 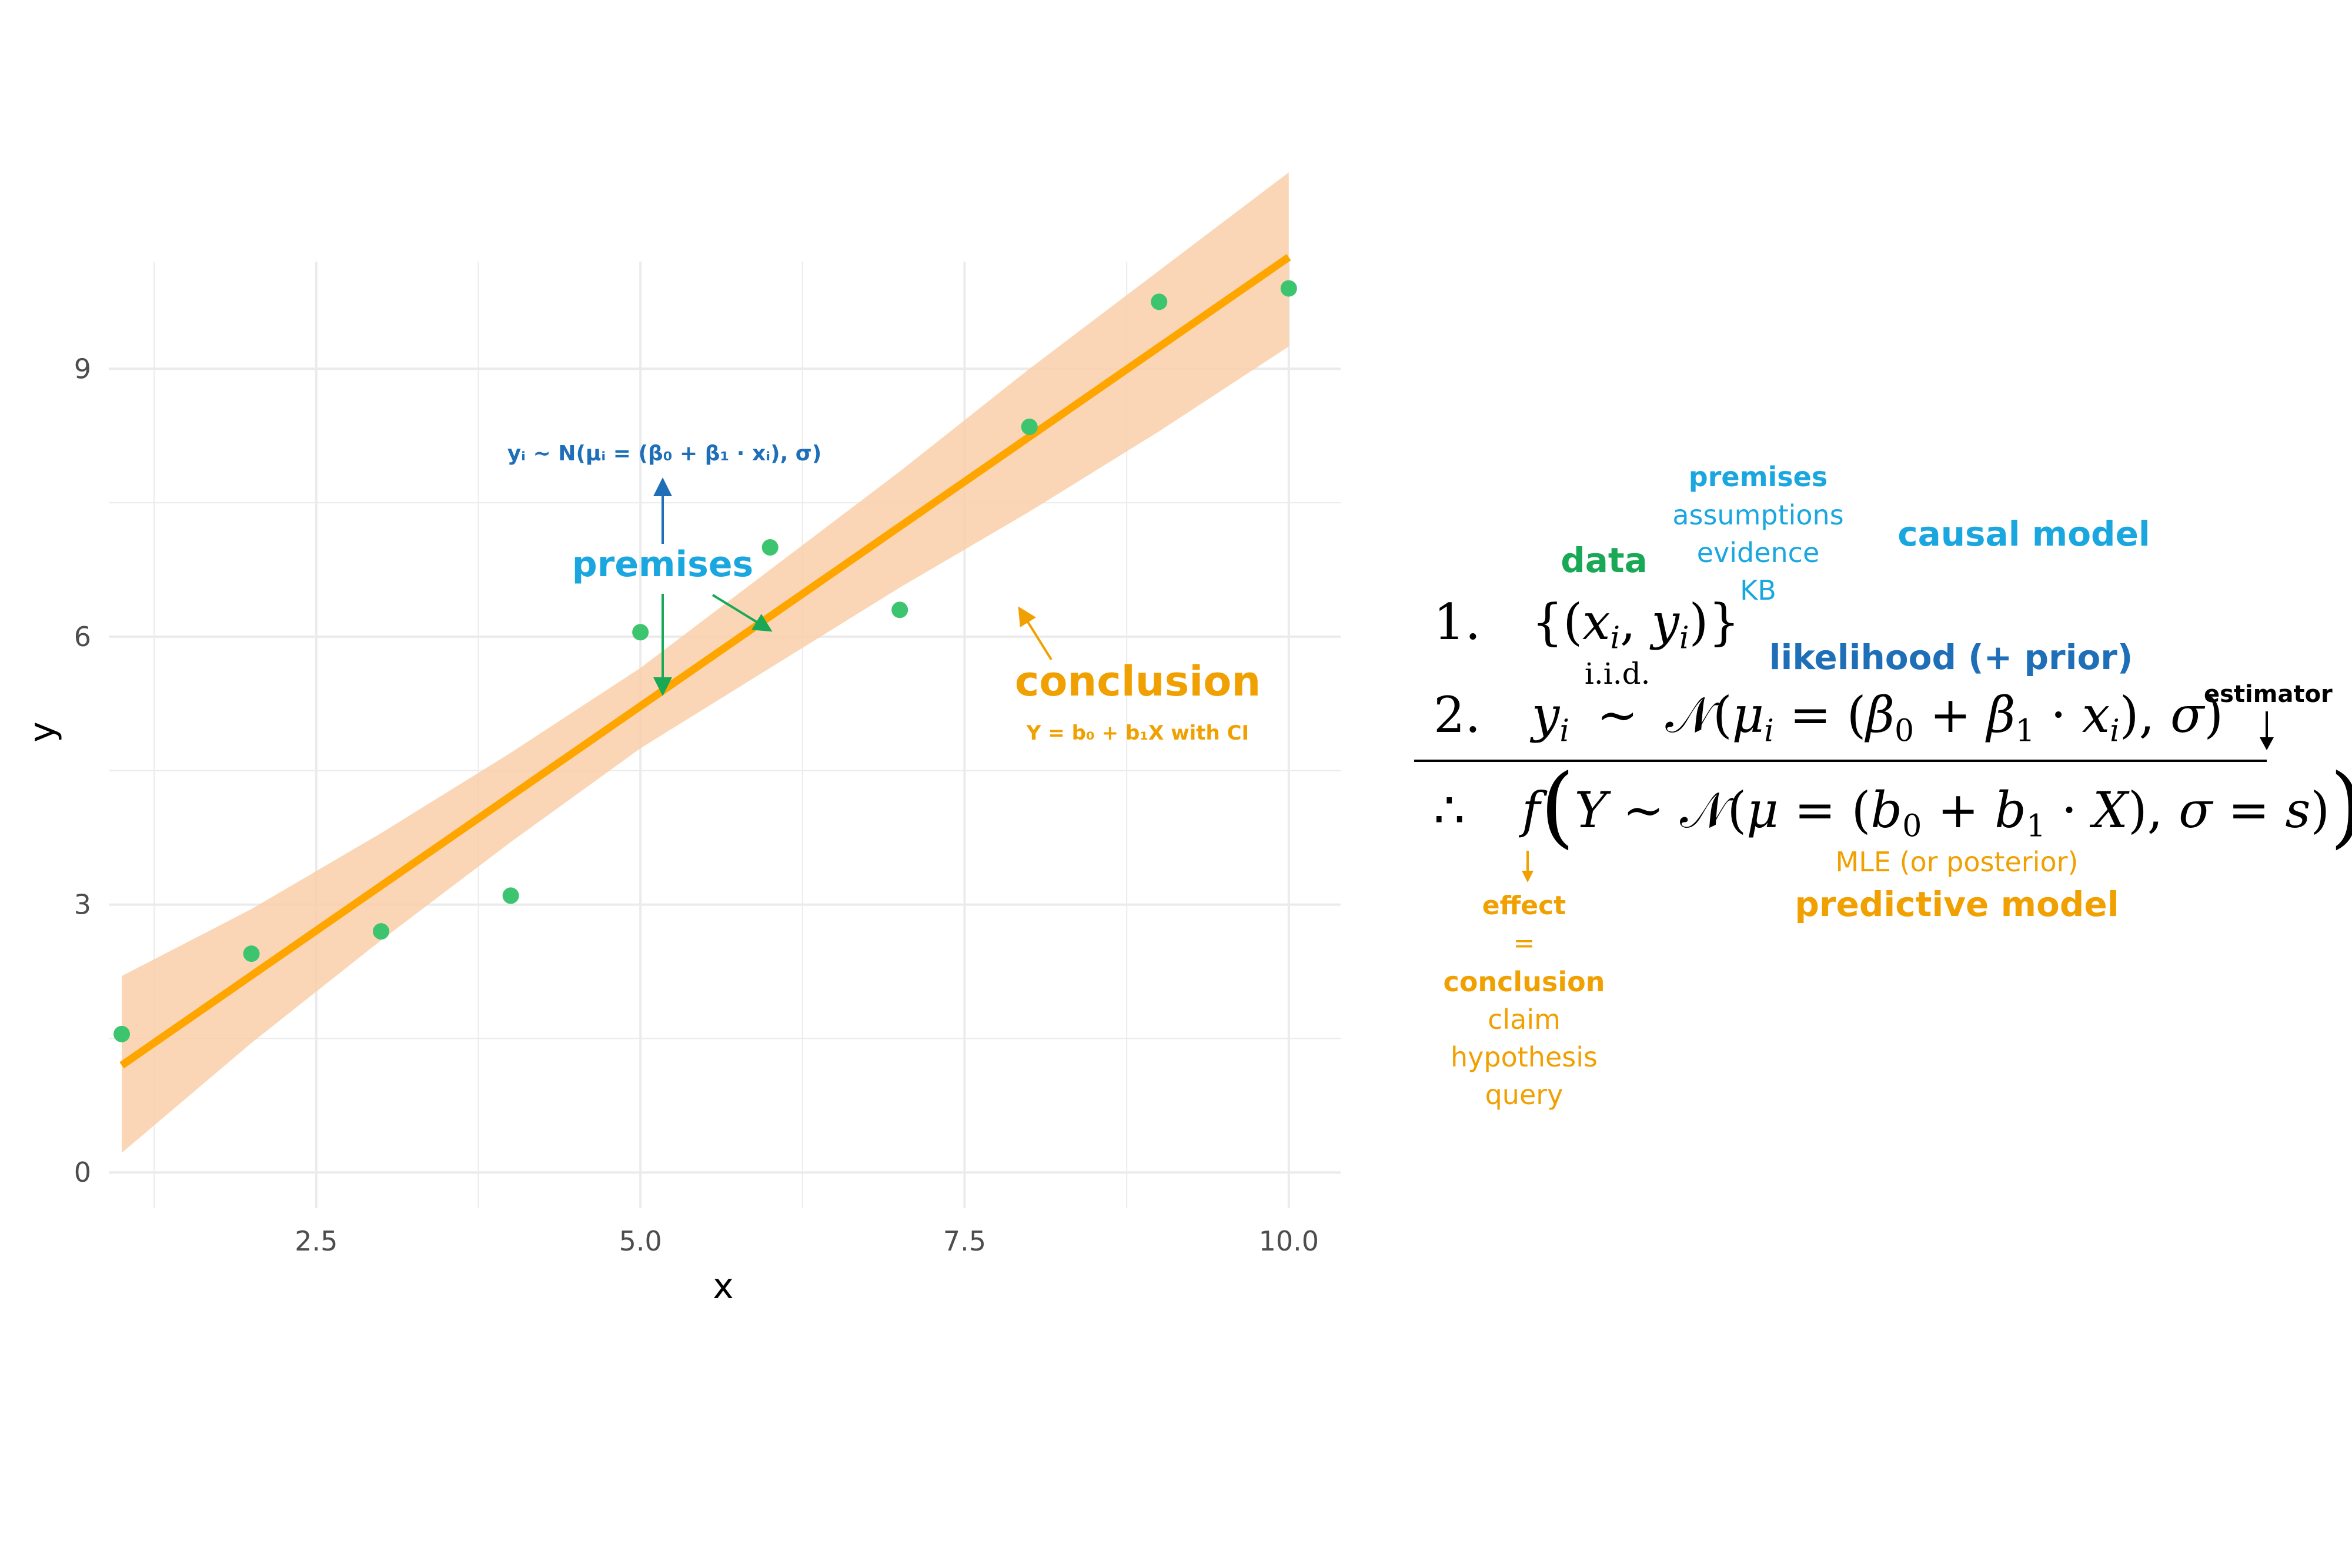 I want to click on x-tick-label: 10.0, so click(x=1289, y=1241).